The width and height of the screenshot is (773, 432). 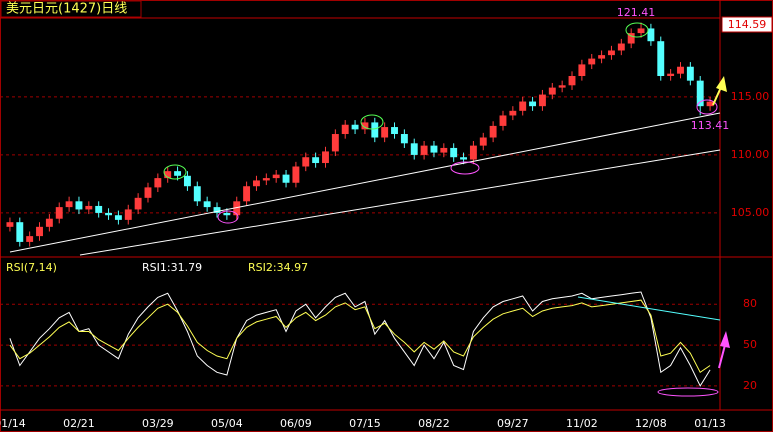 What do you see at coordinates (31, 267) in the screenshot?
I see `indicator-title: RSI(7,14)` at bounding box center [31, 267].